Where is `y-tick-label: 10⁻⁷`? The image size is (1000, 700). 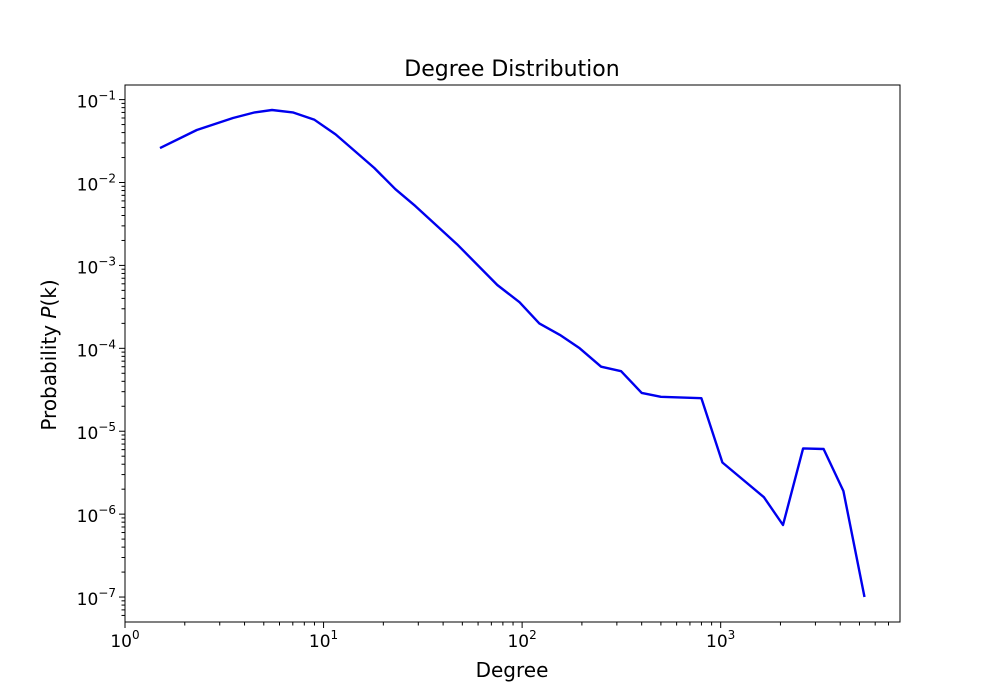
y-tick-label: 10⁻⁷ is located at coordinates (96, 598).